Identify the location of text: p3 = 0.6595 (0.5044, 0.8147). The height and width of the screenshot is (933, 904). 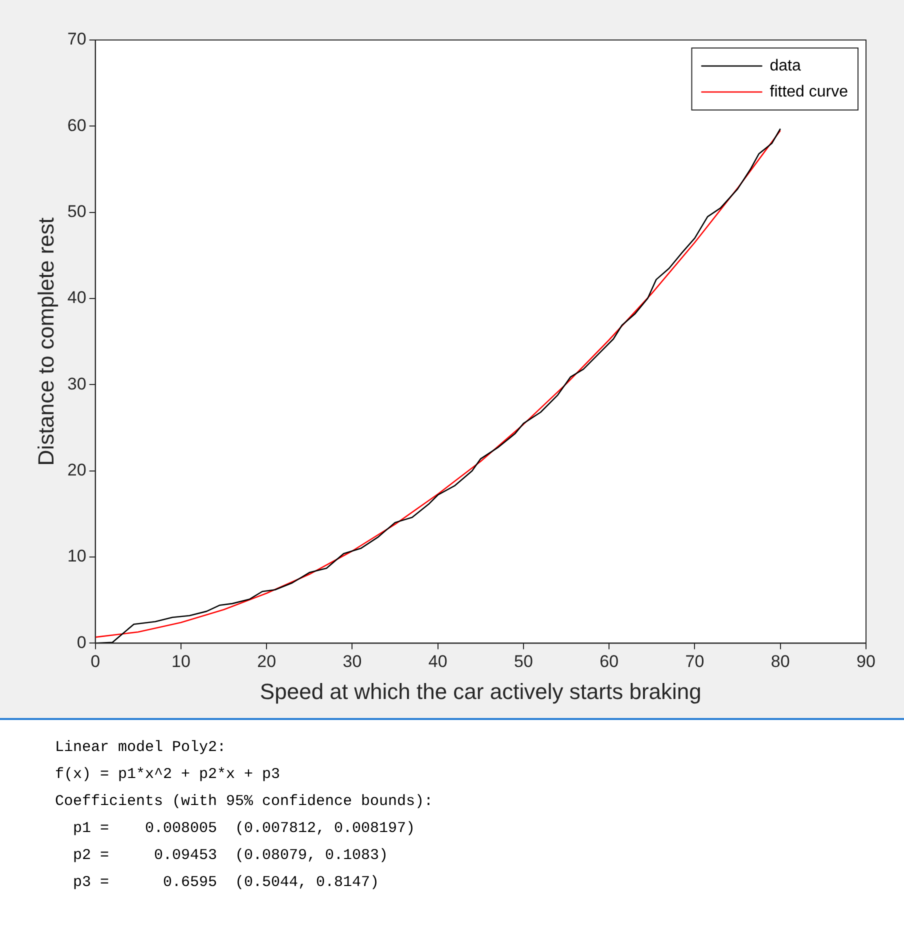
(226, 883).